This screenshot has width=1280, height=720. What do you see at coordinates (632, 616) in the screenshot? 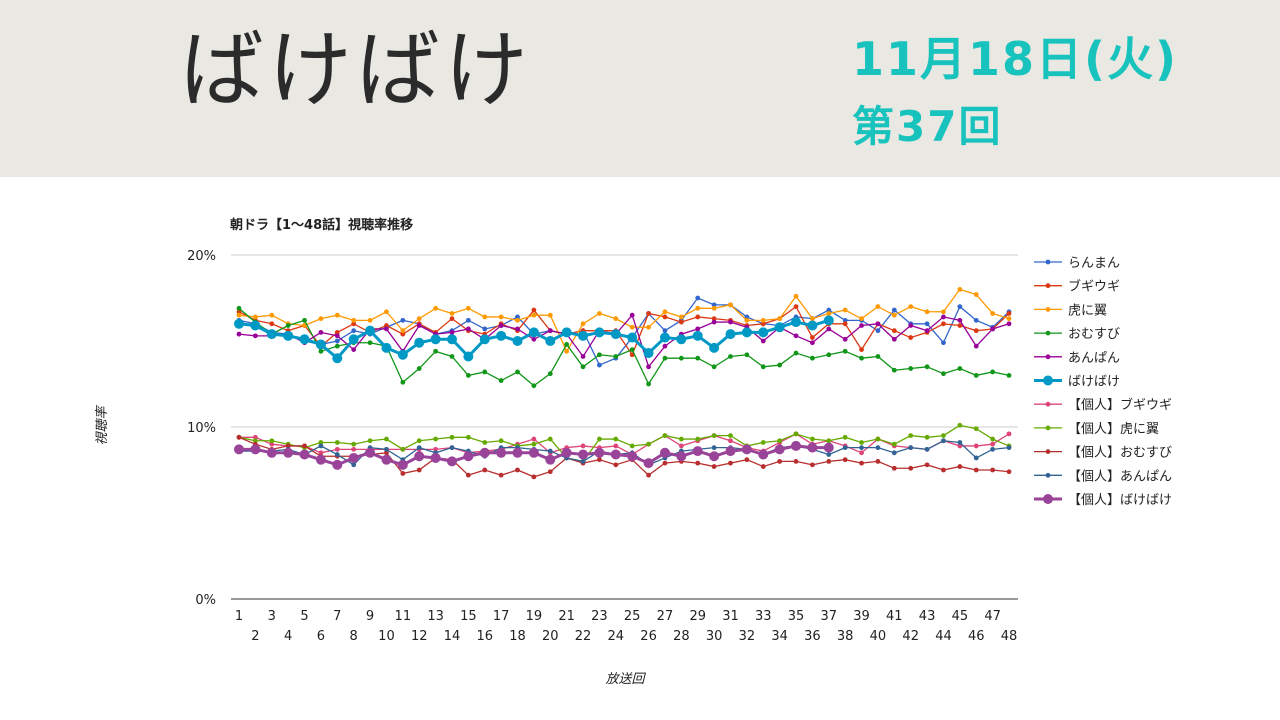
I see `x-tick-label: 25` at bounding box center [632, 616].